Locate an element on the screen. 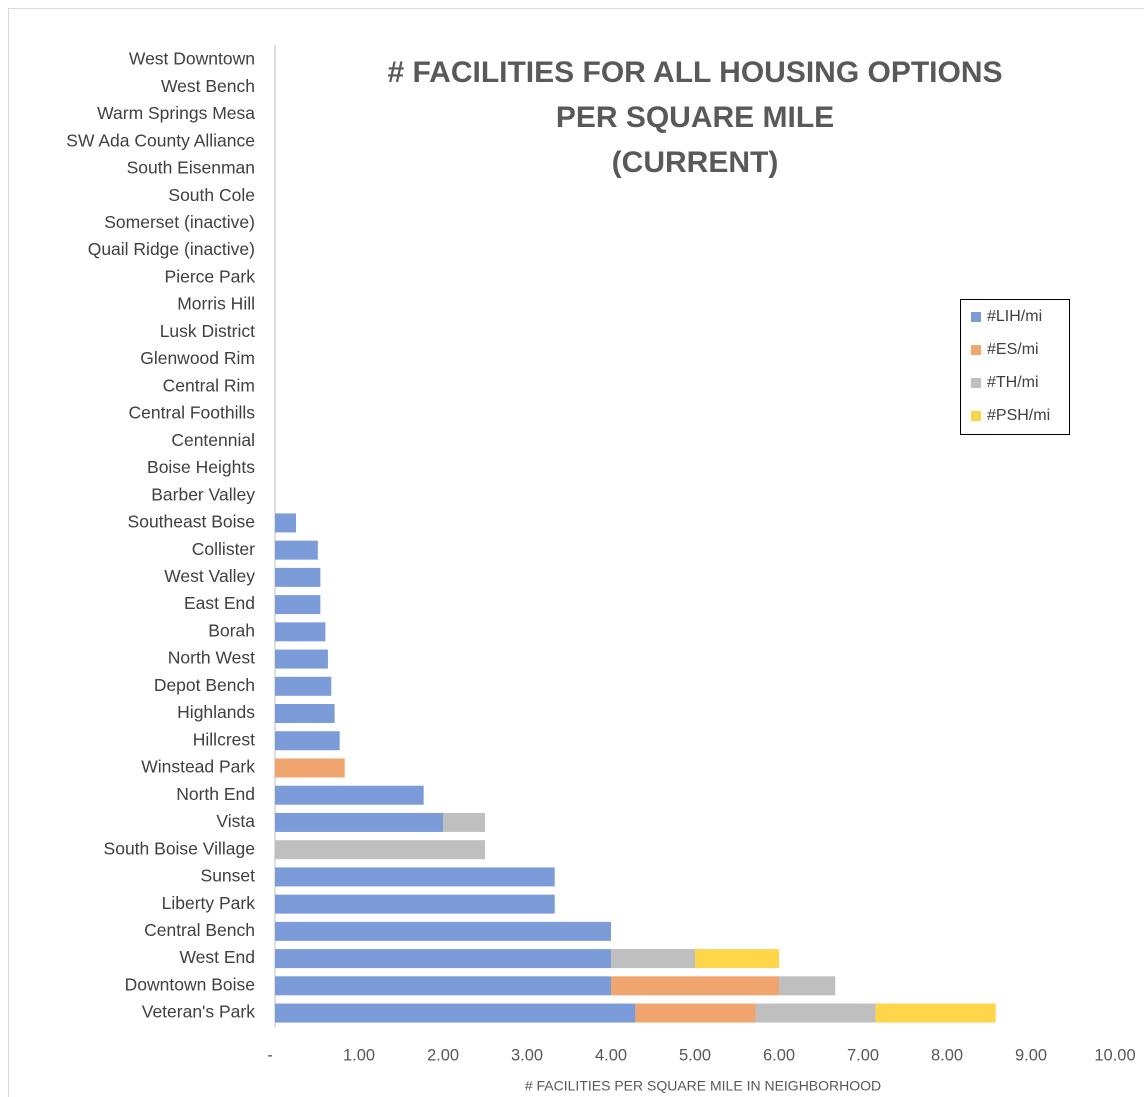 This screenshot has height=1097, width=1144. chart-title: (CURRENT) is located at coordinates (695, 162).